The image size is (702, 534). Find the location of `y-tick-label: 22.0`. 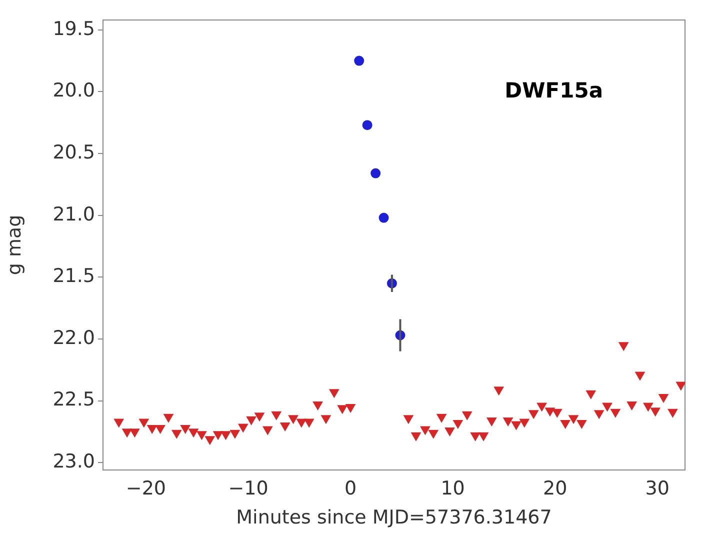

y-tick-label: 22.0 is located at coordinates (73, 337).